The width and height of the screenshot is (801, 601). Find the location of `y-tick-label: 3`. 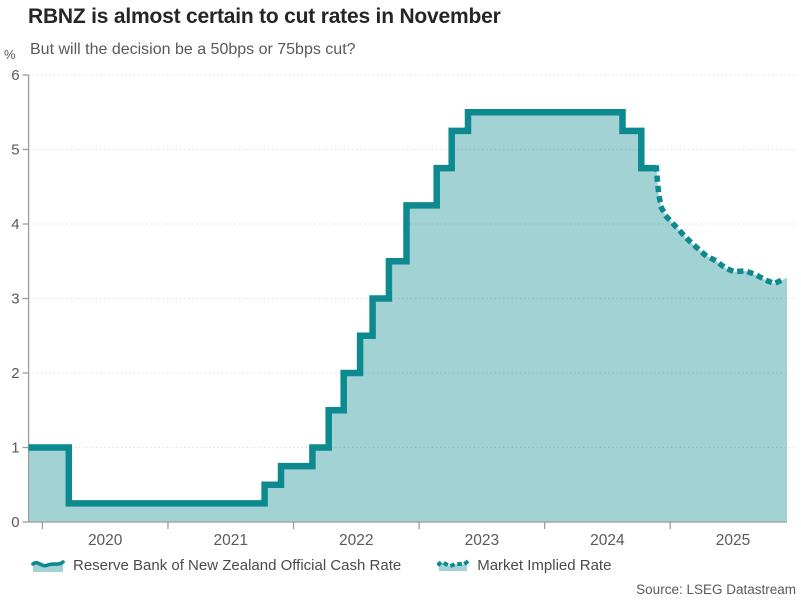

y-tick-label: 3 is located at coordinates (15, 299).